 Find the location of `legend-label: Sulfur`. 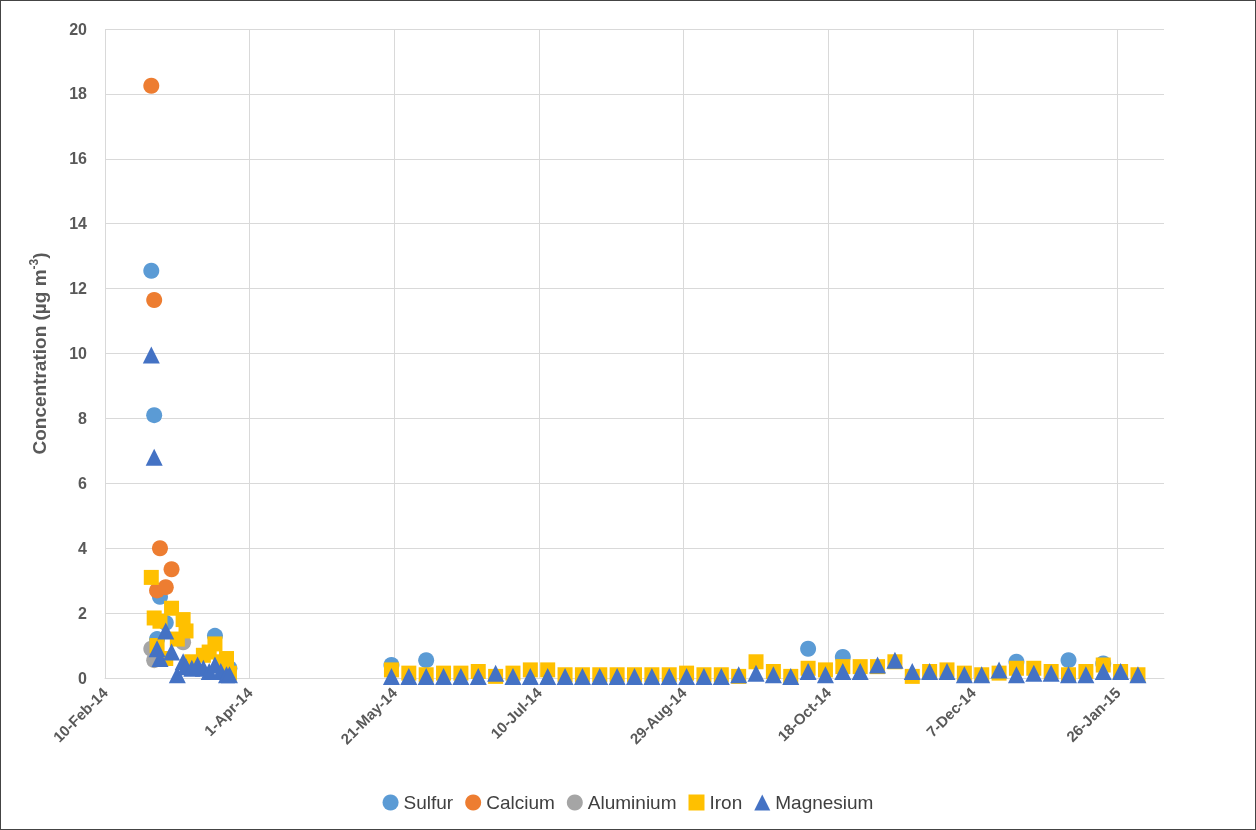

legend-label: Sulfur is located at coordinates (428, 802).